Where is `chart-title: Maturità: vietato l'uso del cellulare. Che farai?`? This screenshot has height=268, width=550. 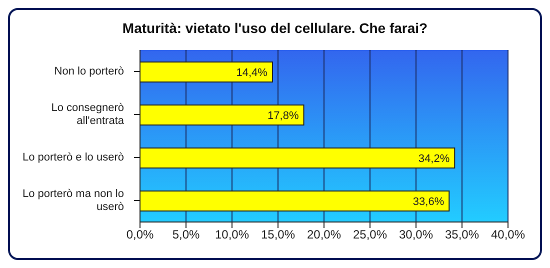
chart-title: Maturità: vietato l'uso del cellulare. Che farai? is located at coordinates (275, 28).